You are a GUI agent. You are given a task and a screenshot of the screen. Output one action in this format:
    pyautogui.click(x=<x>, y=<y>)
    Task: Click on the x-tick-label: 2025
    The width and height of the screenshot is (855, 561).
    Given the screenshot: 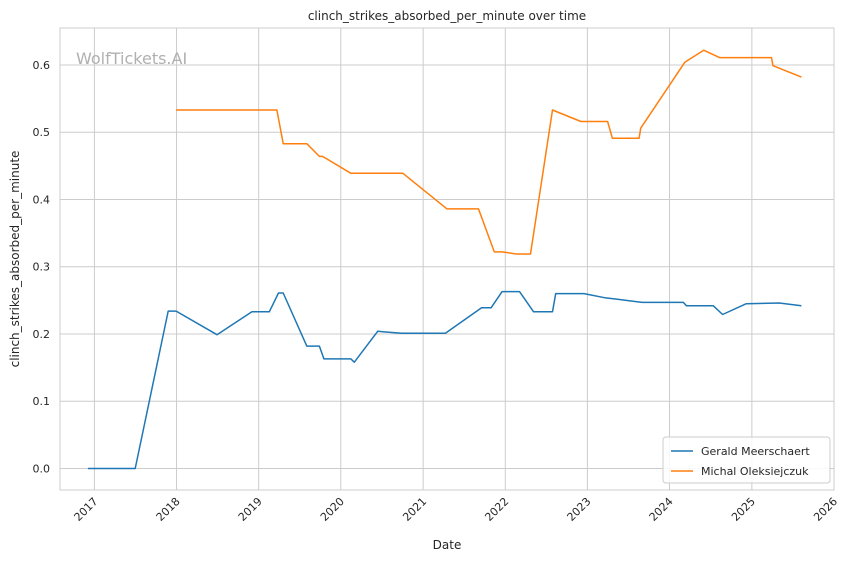 What is the action you would take?
    pyautogui.click(x=743, y=509)
    